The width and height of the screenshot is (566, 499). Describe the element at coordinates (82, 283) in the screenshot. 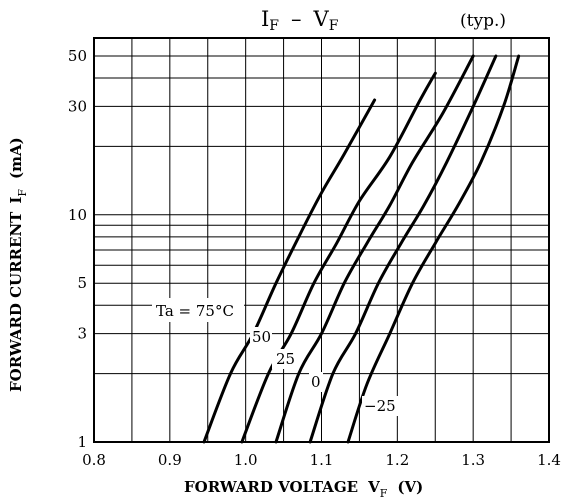

I see `y-tick-label: 5` at that location.